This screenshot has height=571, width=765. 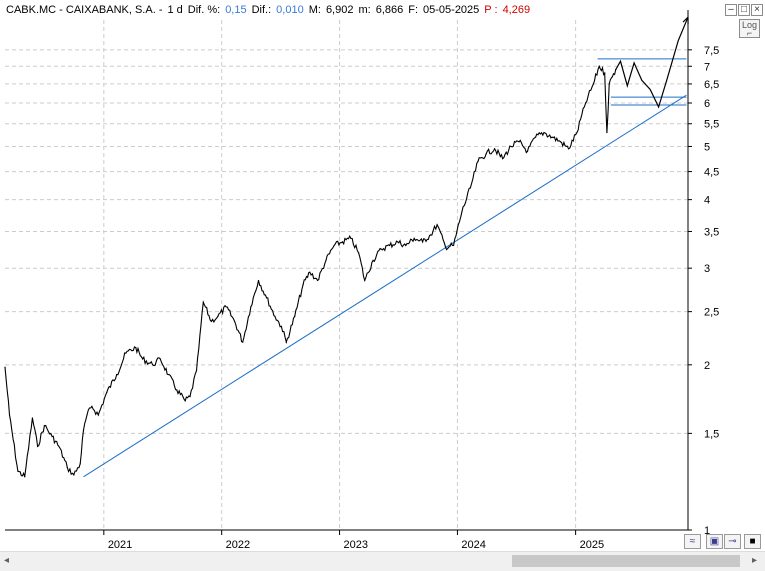 What do you see at coordinates (364, 10) in the screenshot?
I see `min-label: m:` at bounding box center [364, 10].